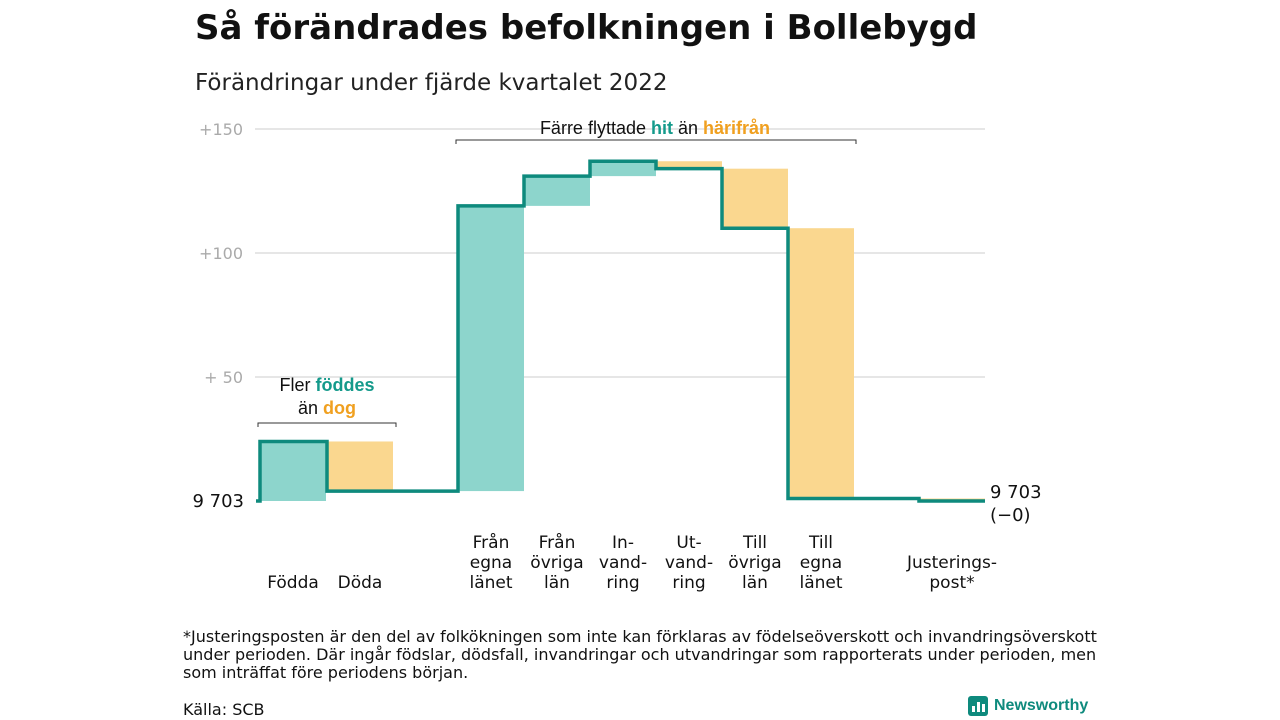  I want to click on category-label: Justerings-, so click(951, 563).